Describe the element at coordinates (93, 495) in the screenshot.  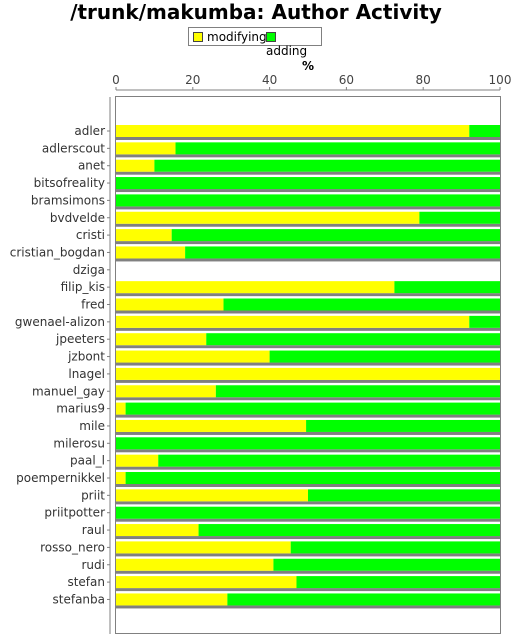
I see `category-label: priit` at that location.